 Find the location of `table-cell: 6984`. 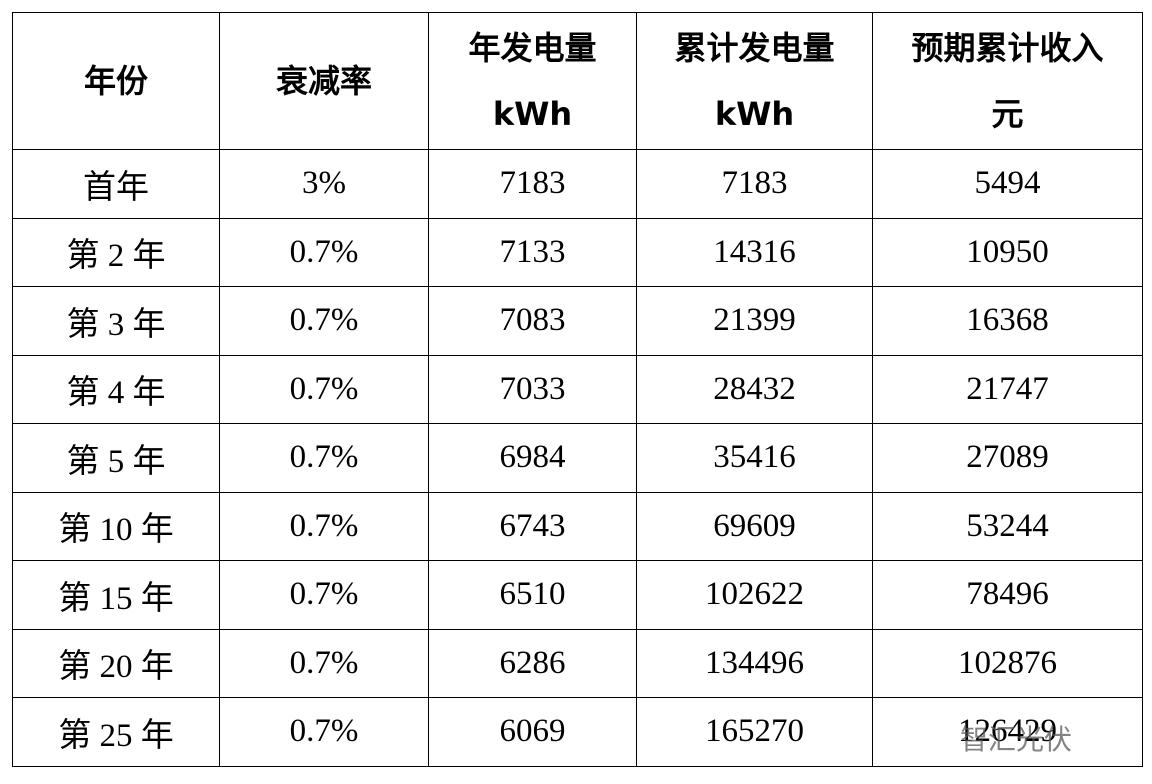

table-cell: 6984 is located at coordinates (532, 458).